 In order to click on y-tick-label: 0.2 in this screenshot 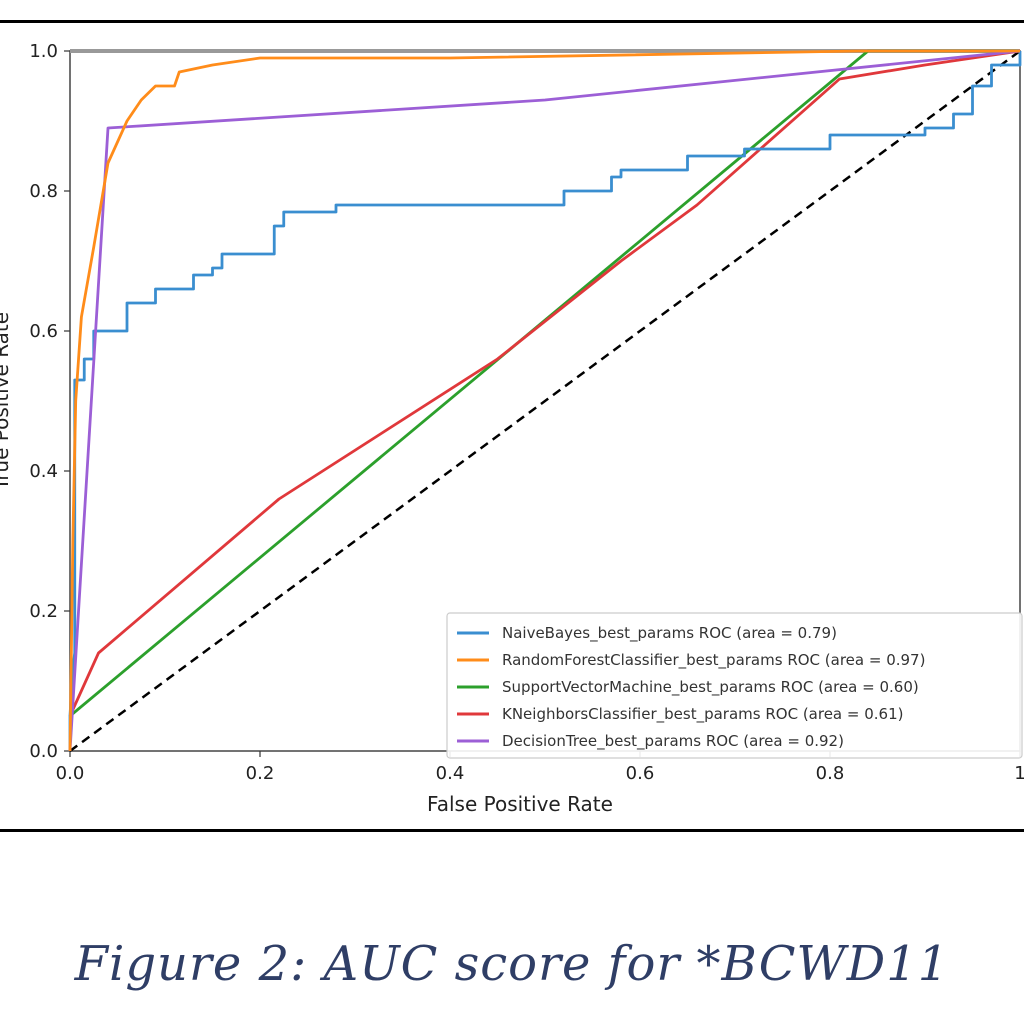, I will do `click(43, 611)`.